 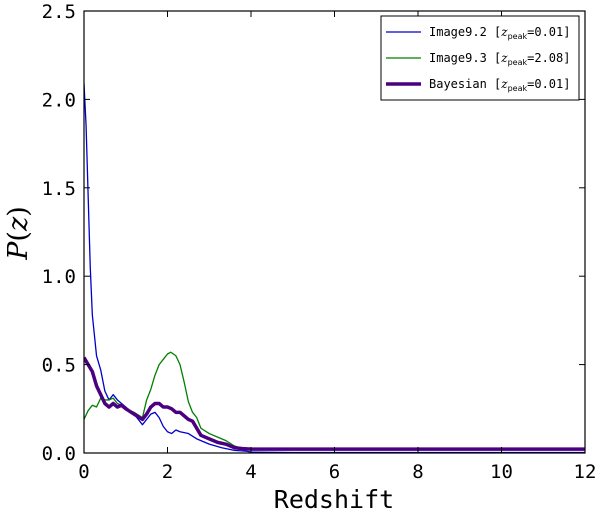 What do you see at coordinates (499, 85) in the screenshot?
I see `legend-entry-label: Bayesian [zpeak=0.01]` at bounding box center [499, 85].